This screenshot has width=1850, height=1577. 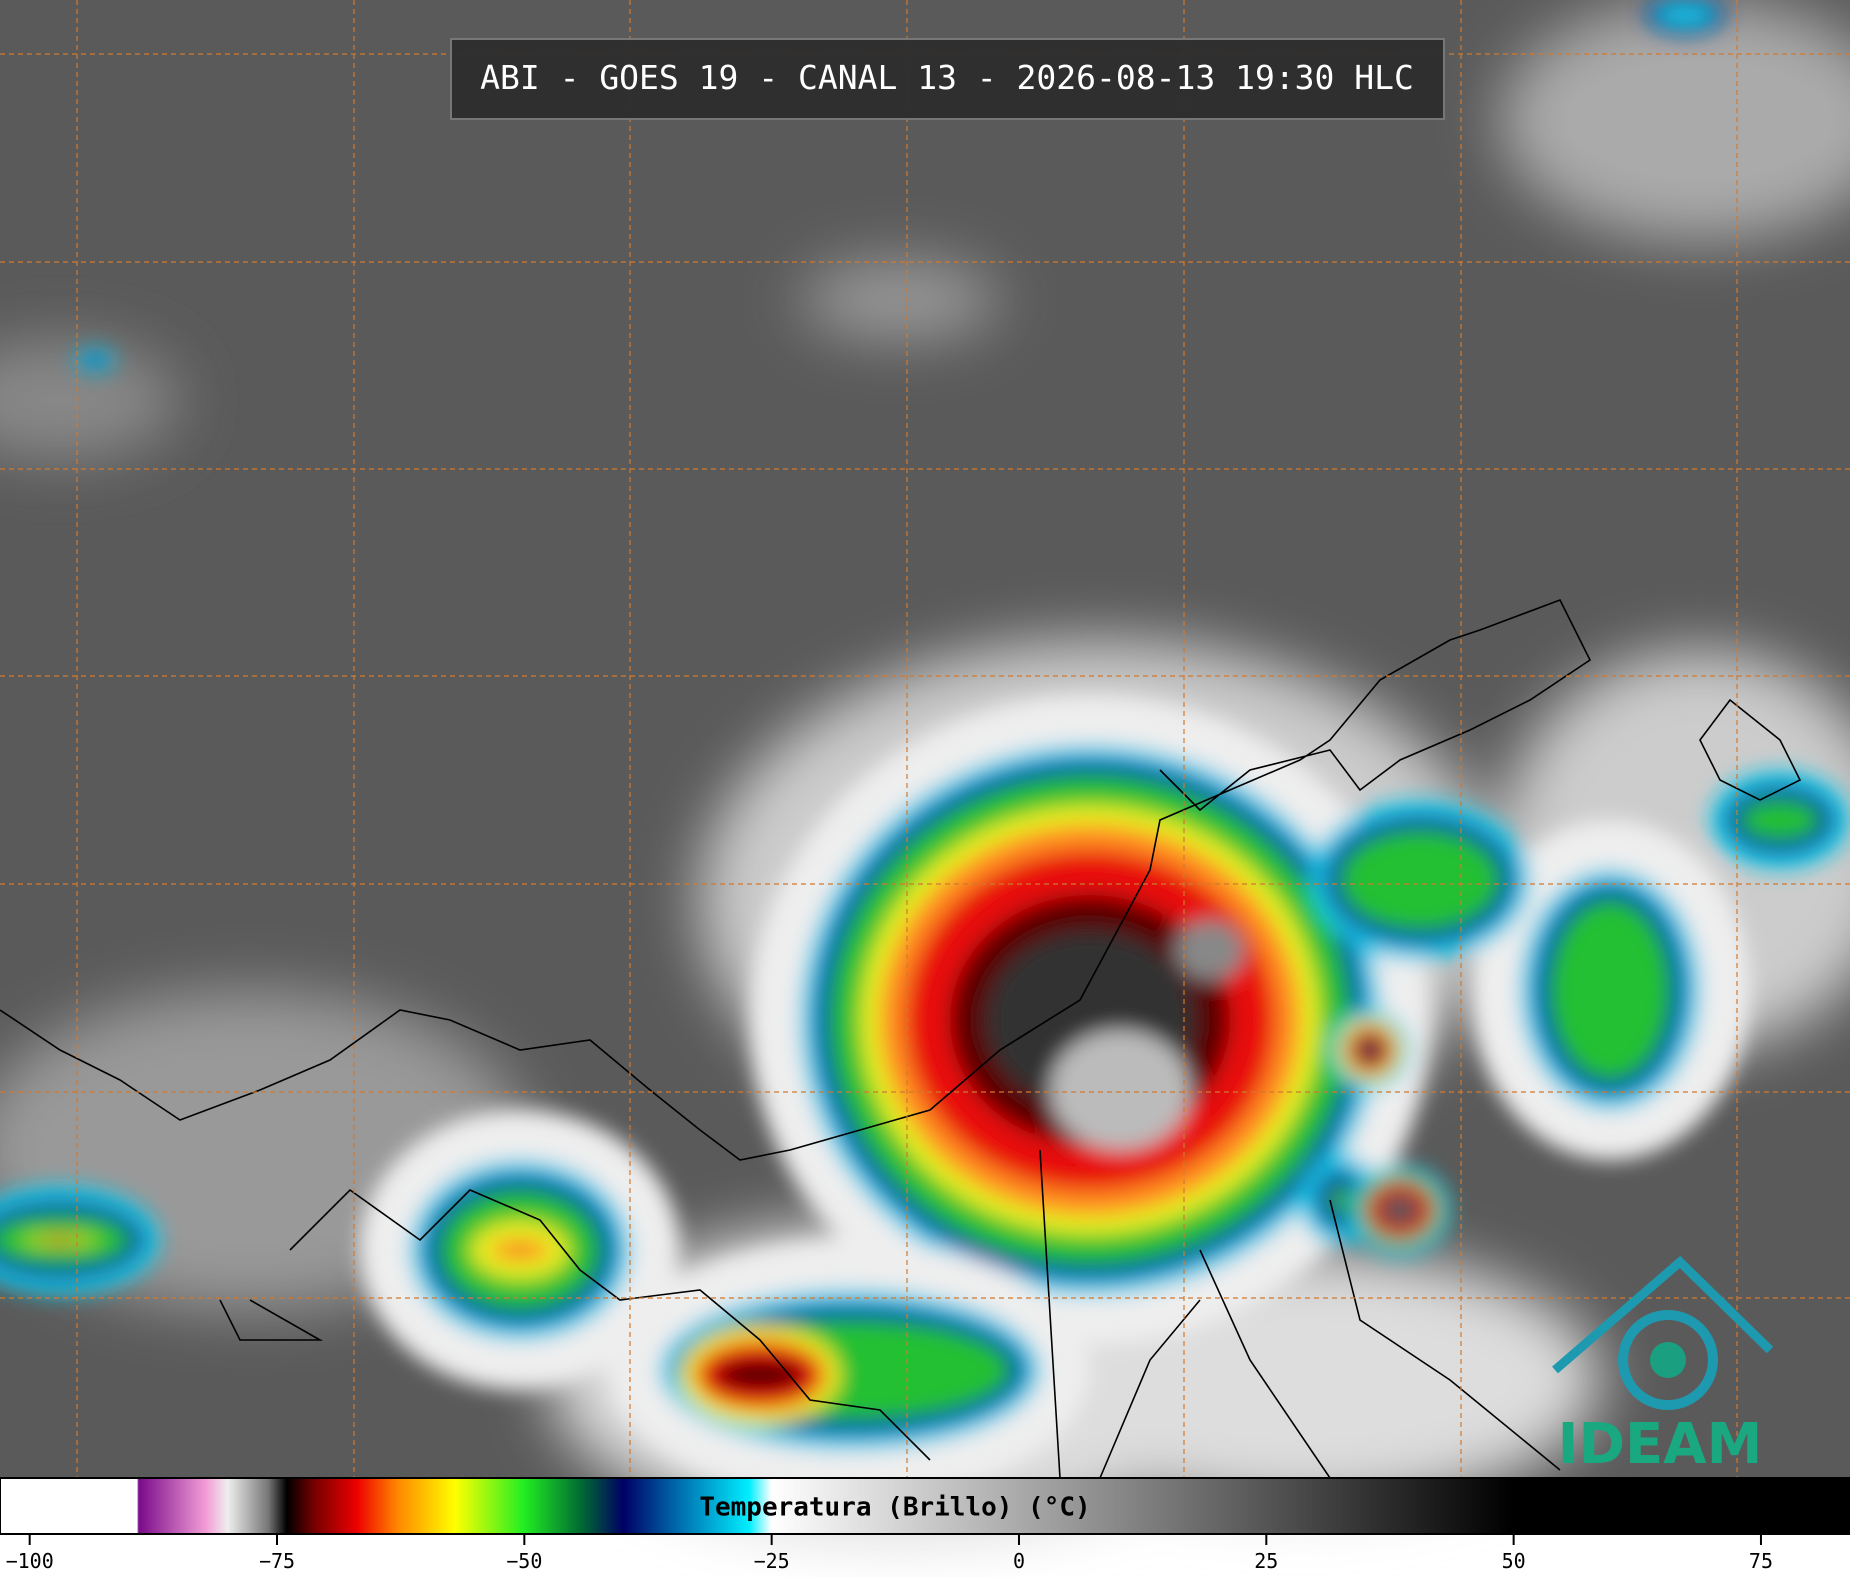 I want to click on colorbar-tick-label: 75, so click(x=1761, y=1561).